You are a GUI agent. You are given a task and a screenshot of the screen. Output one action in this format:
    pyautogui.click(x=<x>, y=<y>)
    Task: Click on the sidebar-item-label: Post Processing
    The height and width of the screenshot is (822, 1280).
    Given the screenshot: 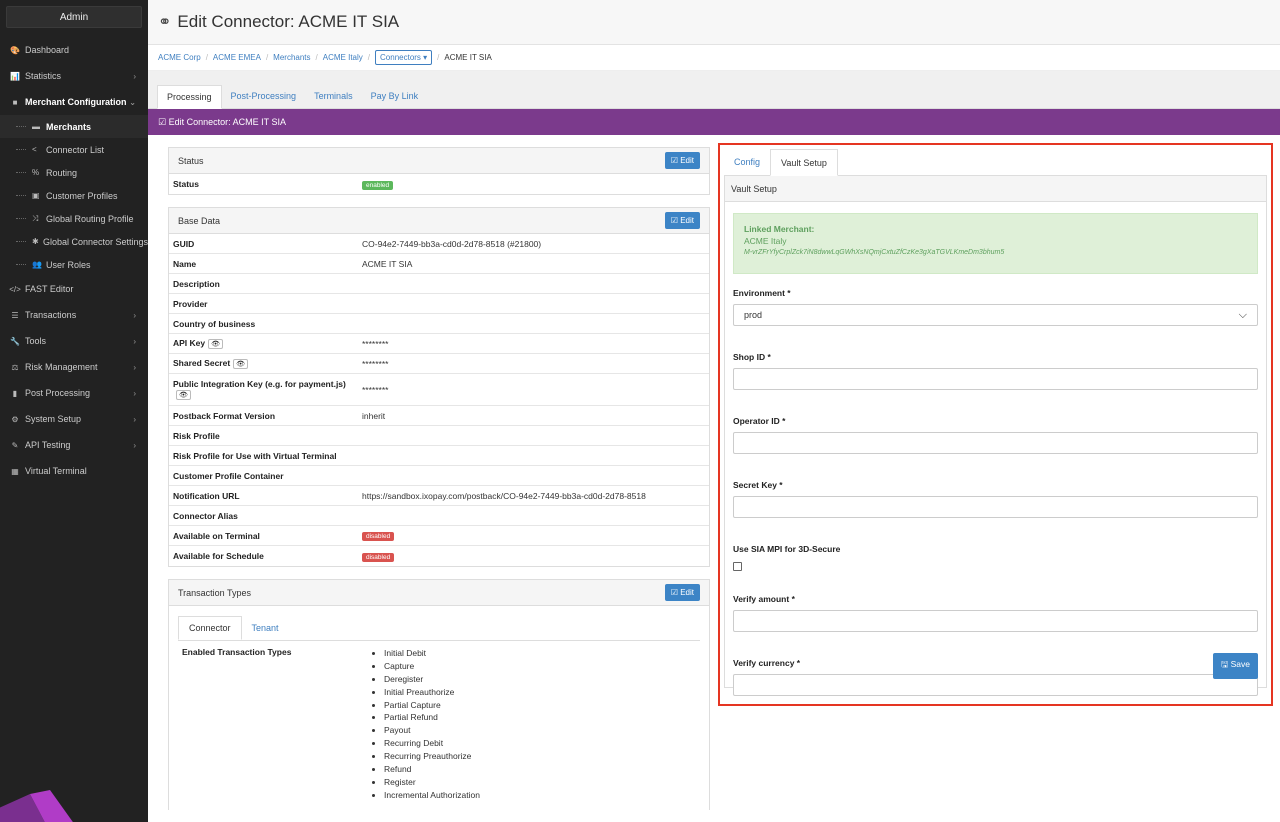 What is the action you would take?
    pyautogui.click(x=58, y=393)
    